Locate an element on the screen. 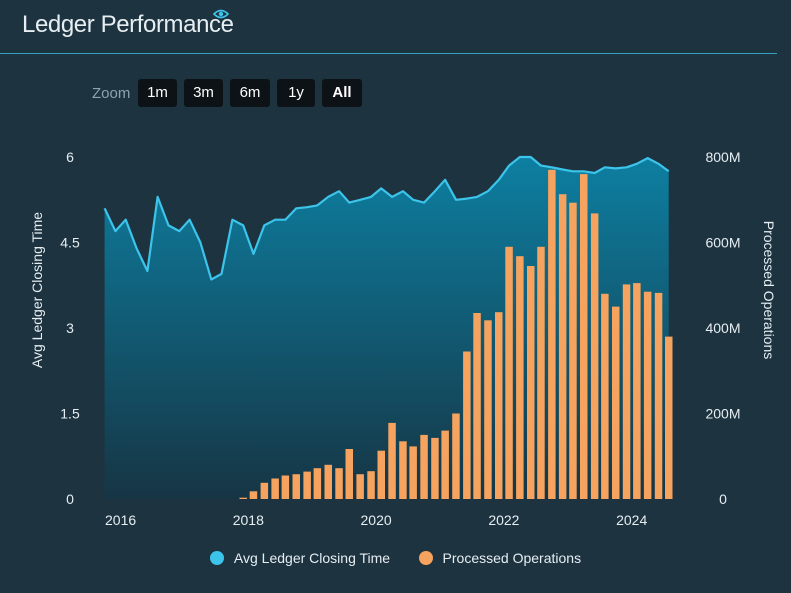 Image resolution: width=791 pixels, height=593 pixels. x-tick-label: 2016 is located at coordinates (120, 520).